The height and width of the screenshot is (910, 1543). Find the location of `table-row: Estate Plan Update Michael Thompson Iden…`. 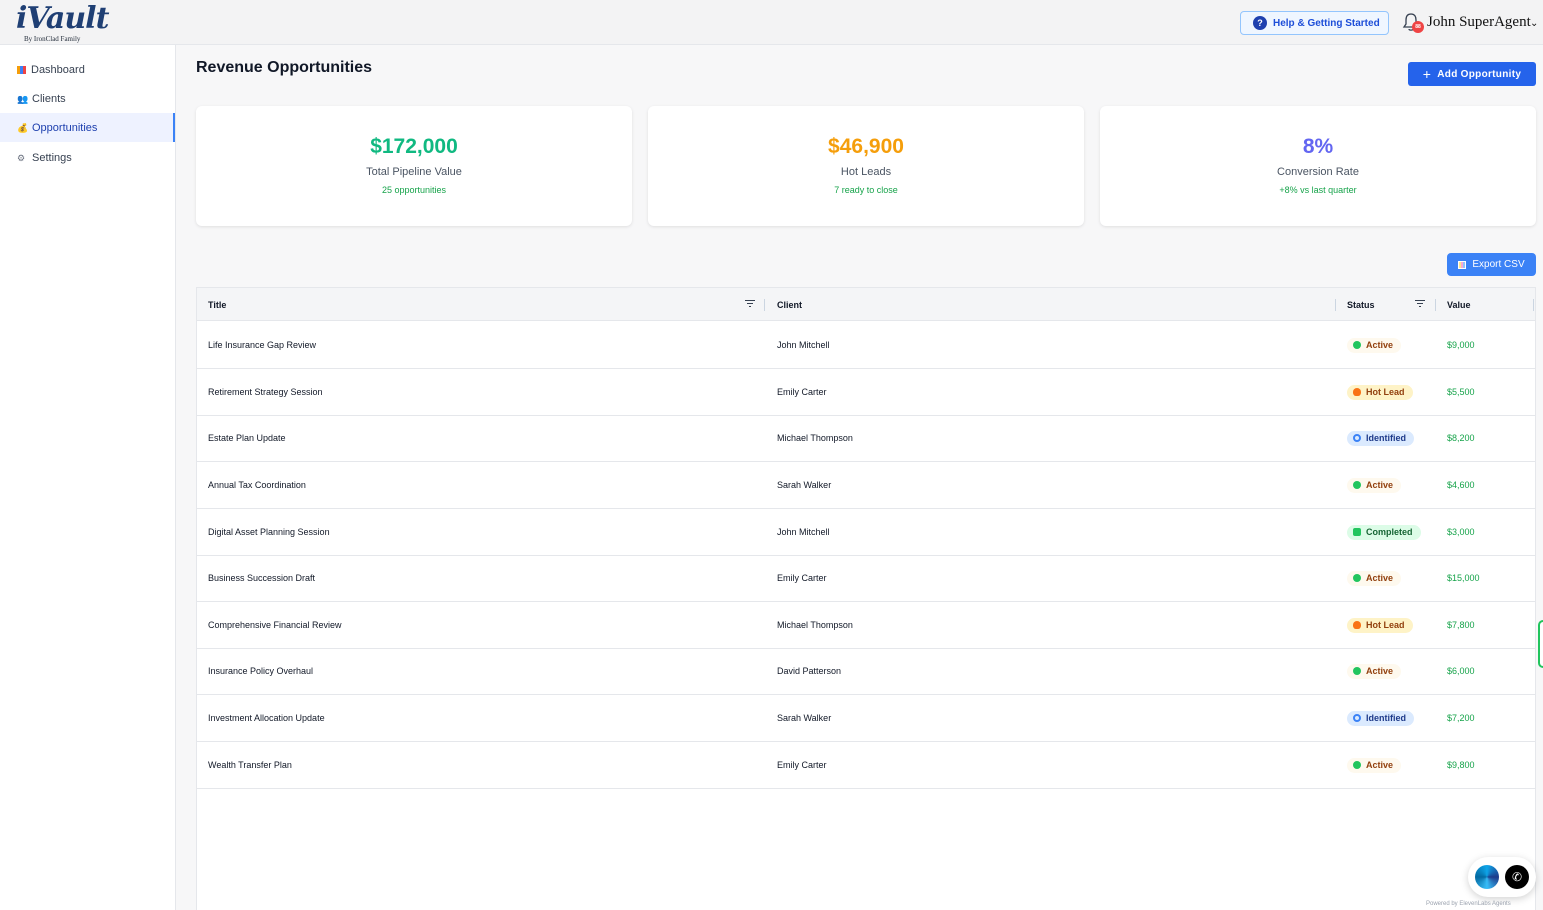

table-row: Estate Plan Update Michael Thompson Iden… is located at coordinates (866, 438).